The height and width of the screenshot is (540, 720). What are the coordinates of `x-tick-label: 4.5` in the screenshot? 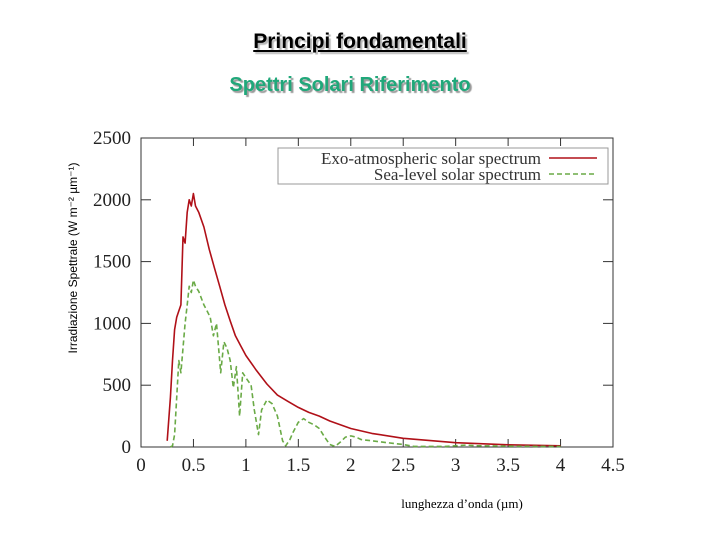 It's located at (613, 465).